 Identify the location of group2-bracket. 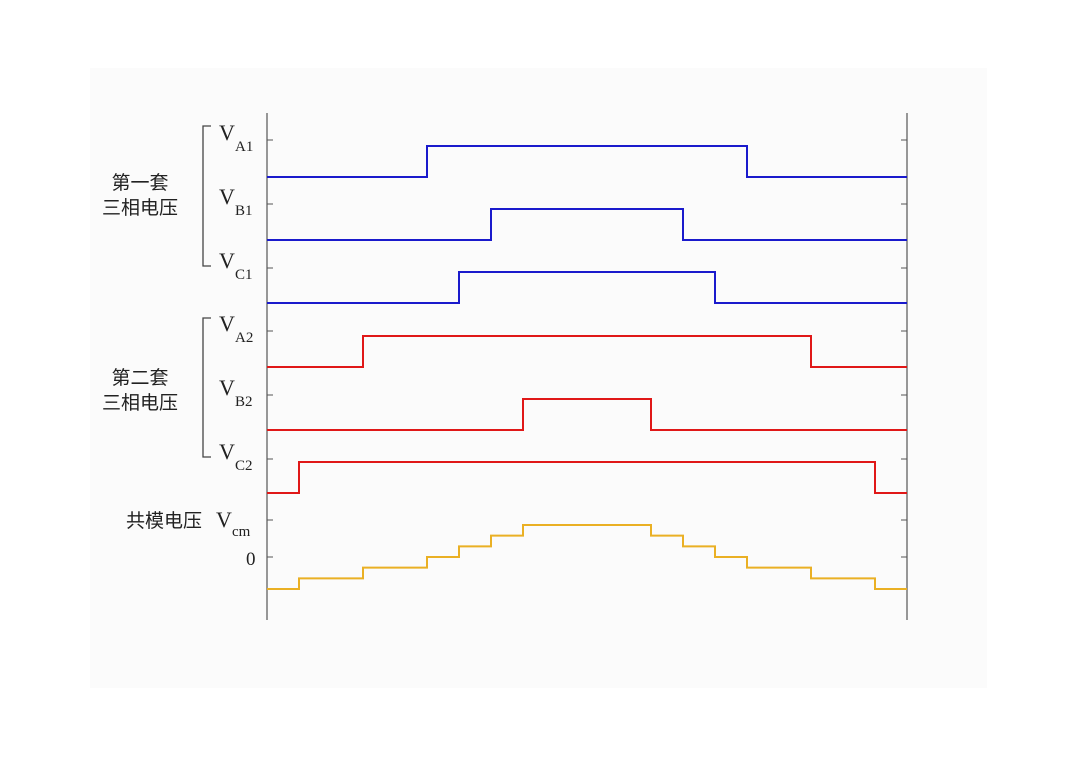
(206, 387).